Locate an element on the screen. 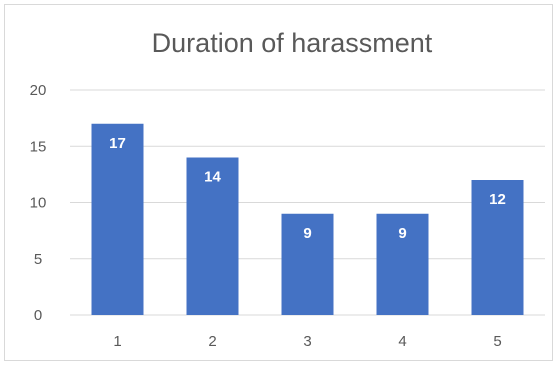 The width and height of the screenshot is (559, 367). chart-title: Duration of harassment is located at coordinates (292, 43).